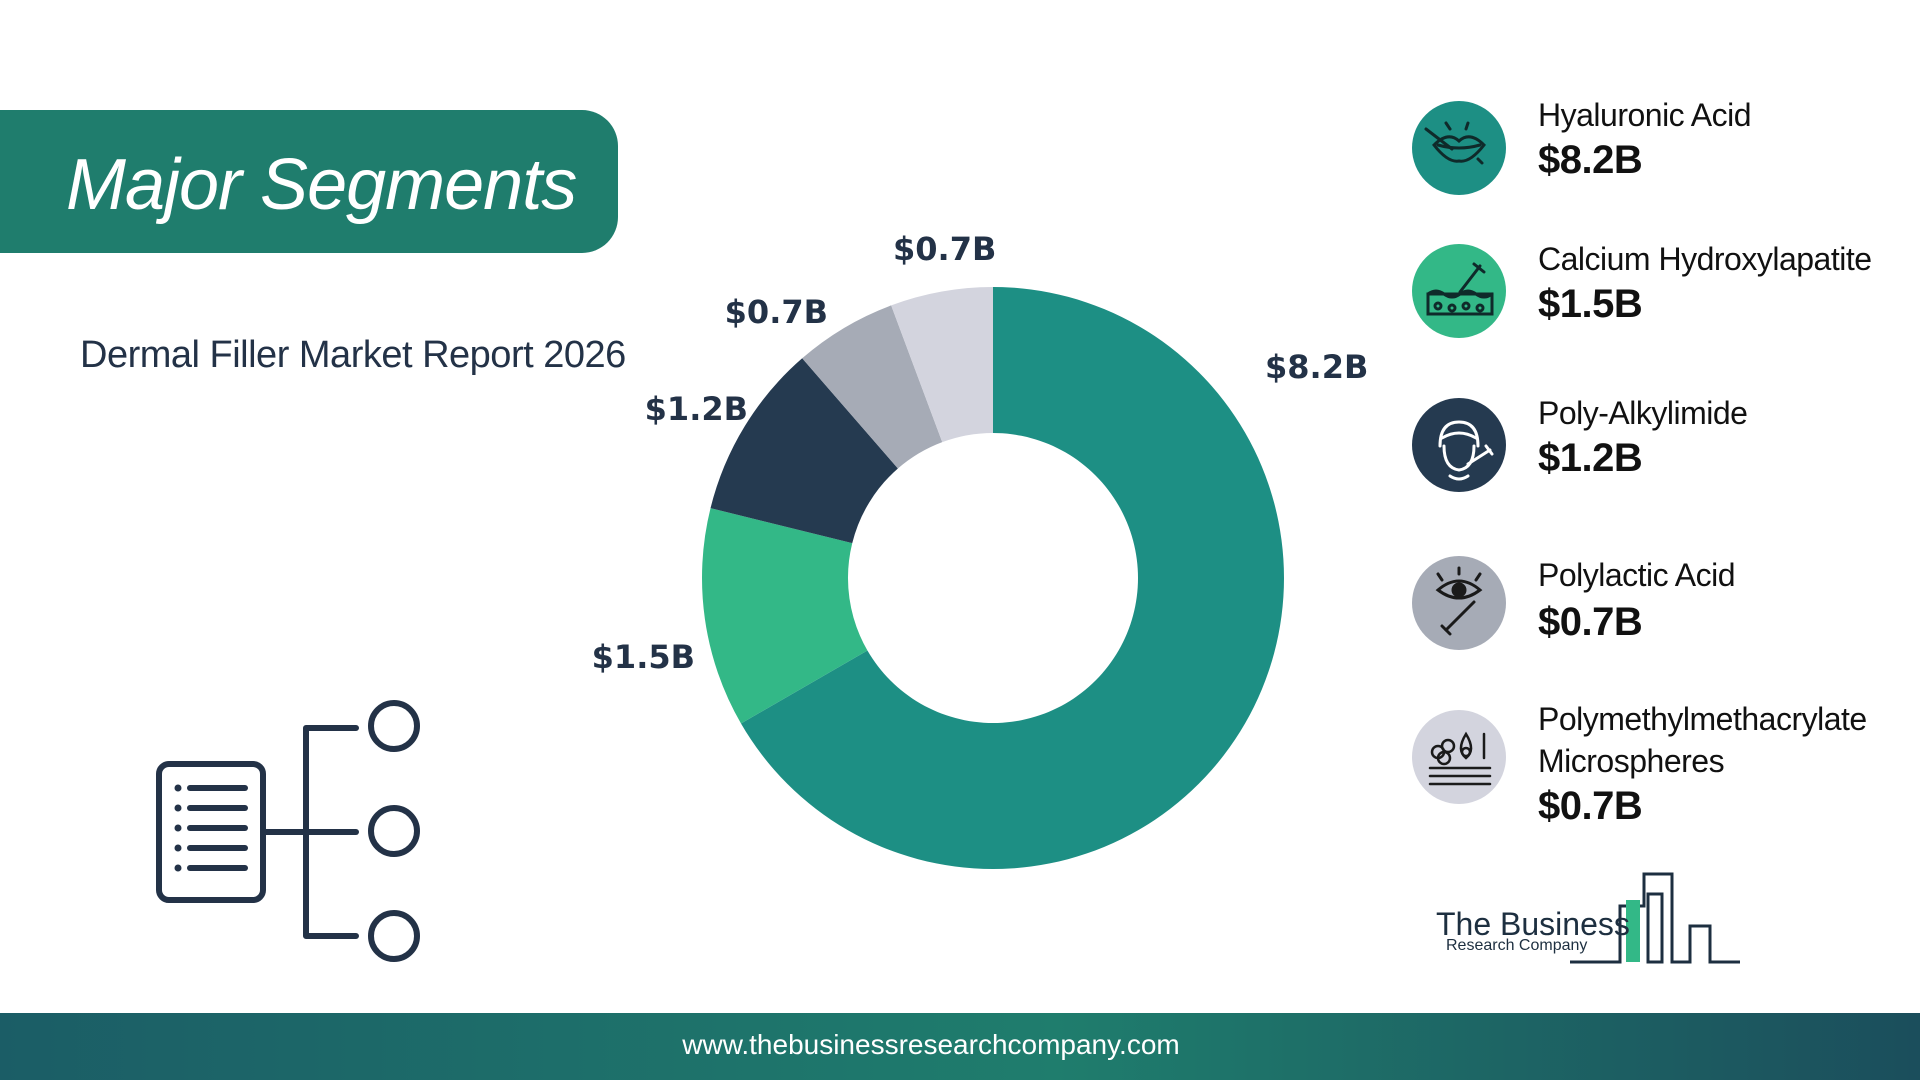  Describe the element at coordinates (353, 355) in the screenshot. I see `report-title: Dermal Filler Market Report 2026` at that location.